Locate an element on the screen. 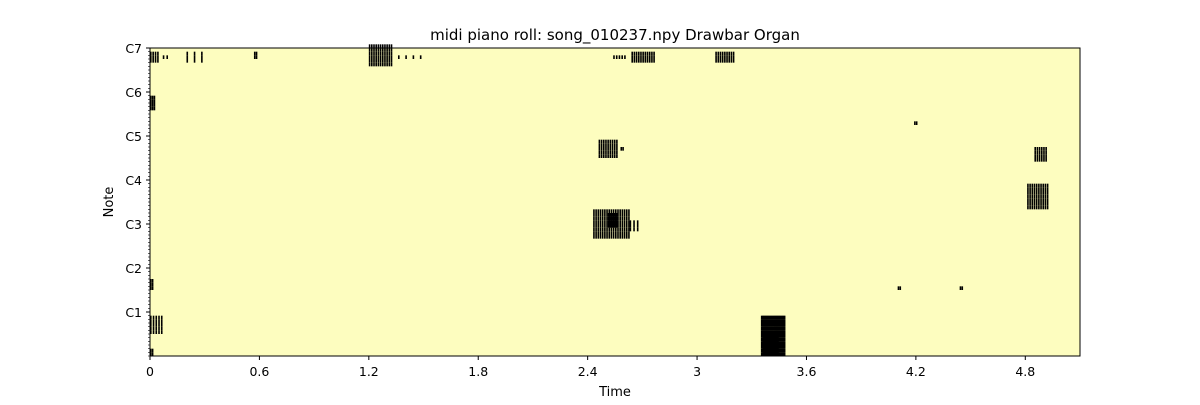 This screenshot has width=1200, height=405. y-tick-label: C1 is located at coordinates (133, 312).